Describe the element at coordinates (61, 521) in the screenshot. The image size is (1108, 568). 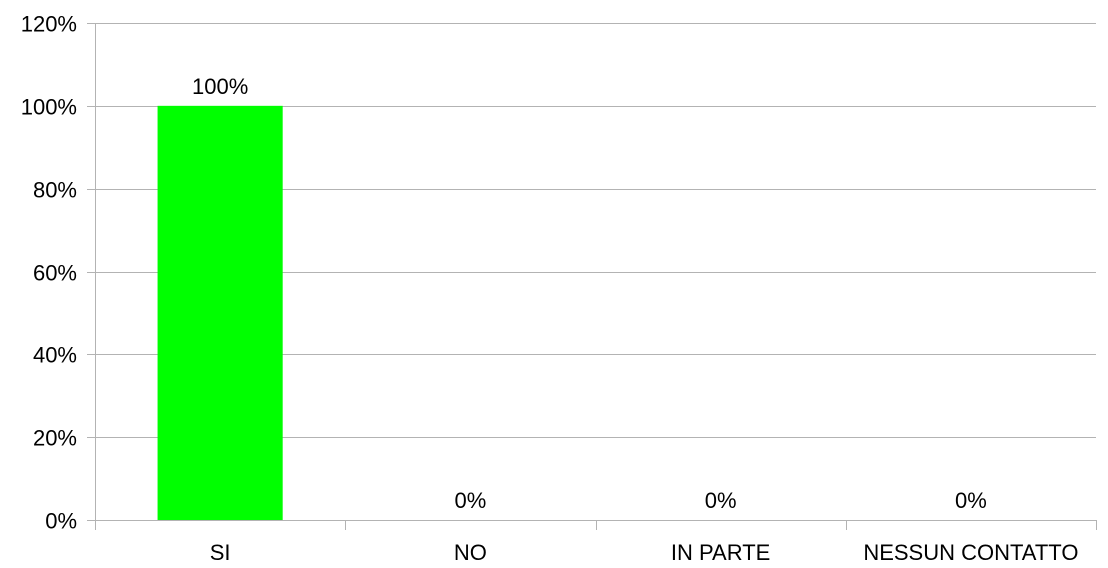
I see `y-tick-label: 0%` at that location.